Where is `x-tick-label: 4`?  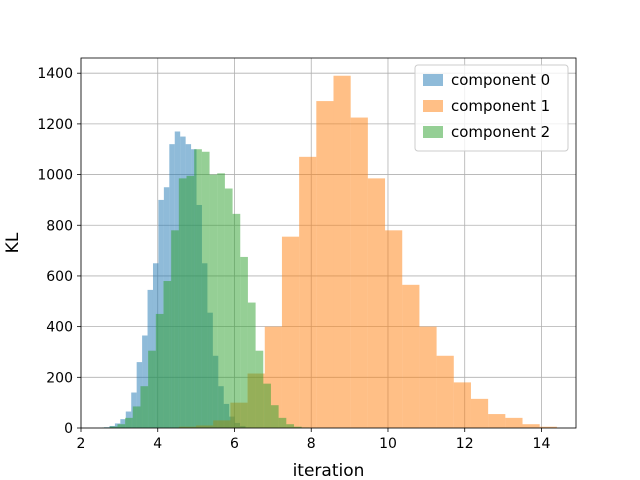 x-tick-label: 4 is located at coordinates (157, 444).